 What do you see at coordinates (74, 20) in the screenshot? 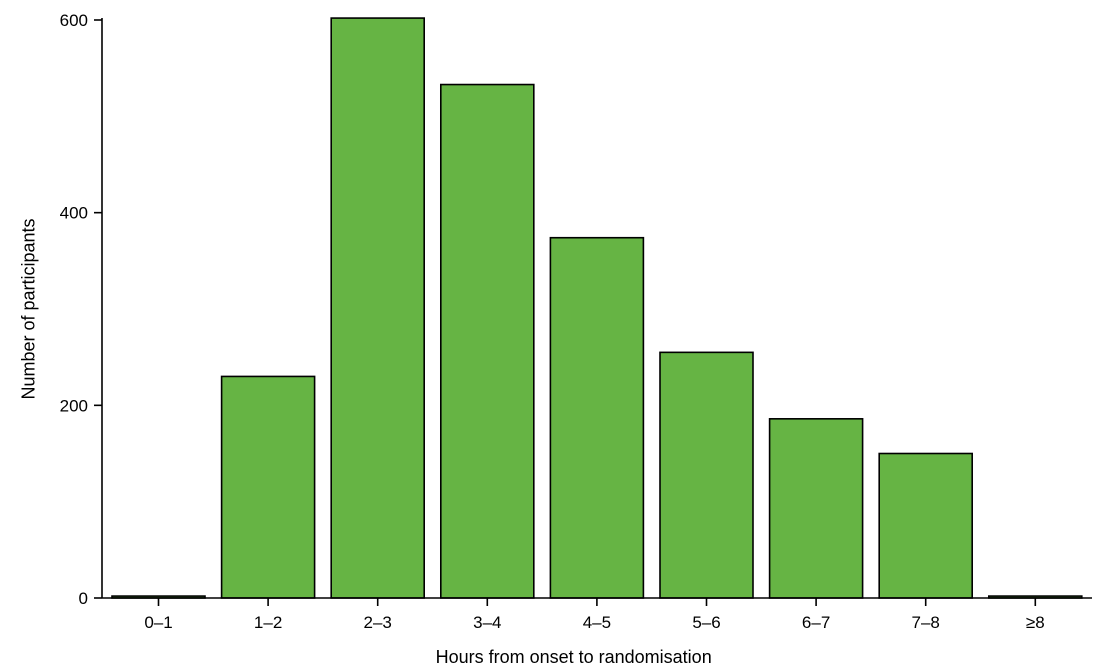
I see `y-tick-label-600: 600` at bounding box center [74, 20].